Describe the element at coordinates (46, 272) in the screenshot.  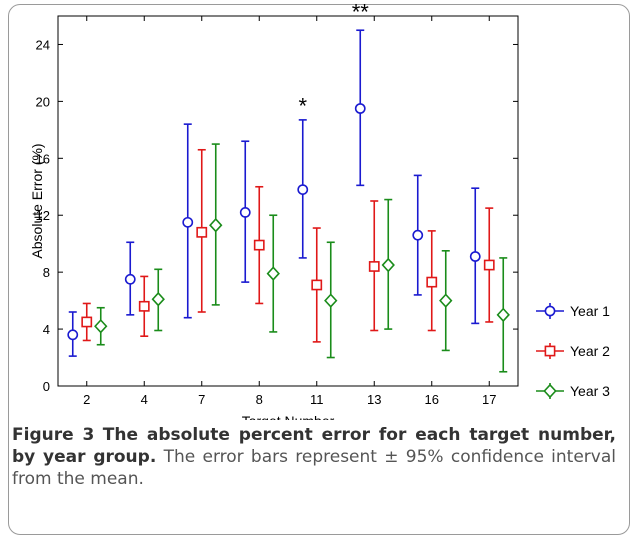
I see `y-tick-label: 8` at that location.